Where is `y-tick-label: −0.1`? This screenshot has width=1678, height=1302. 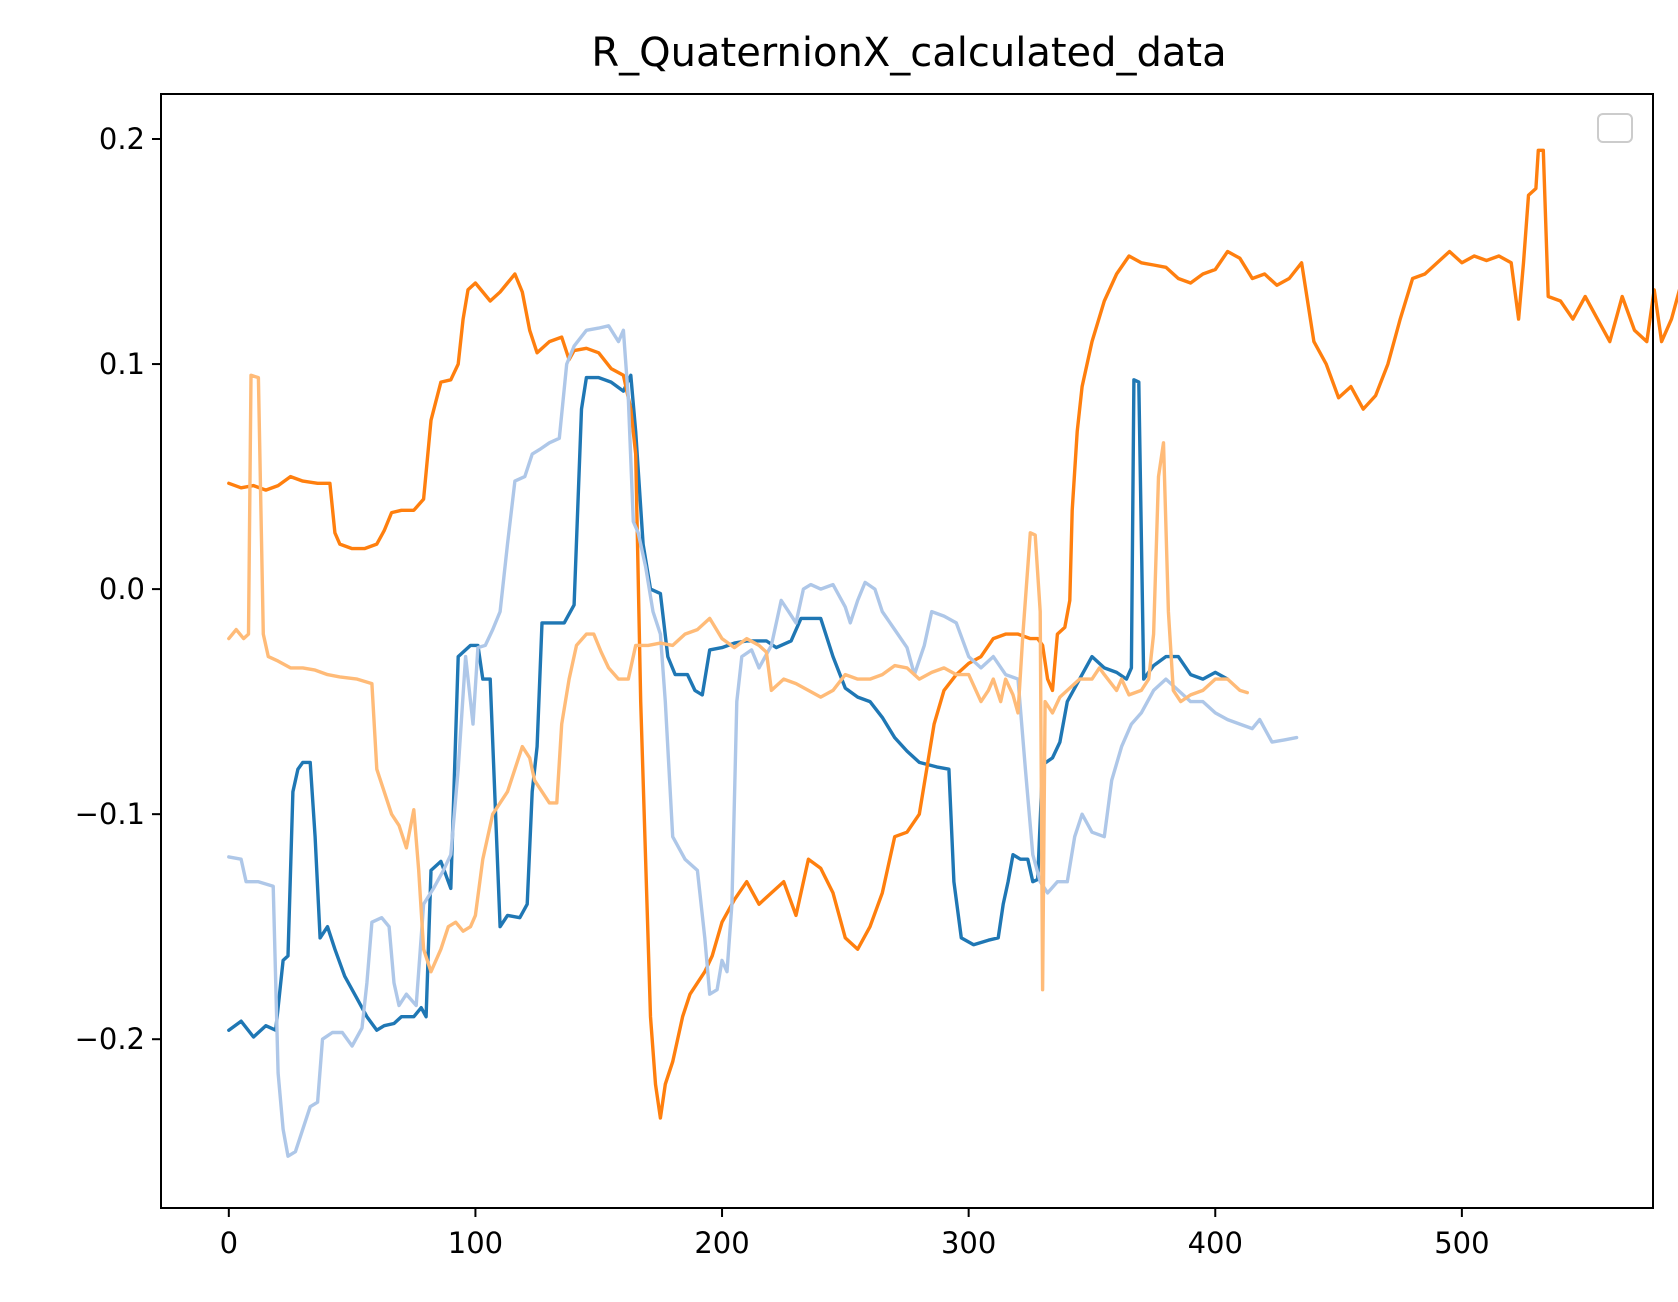
y-tick-label: −0.1 is located at coordinates (110, 814).